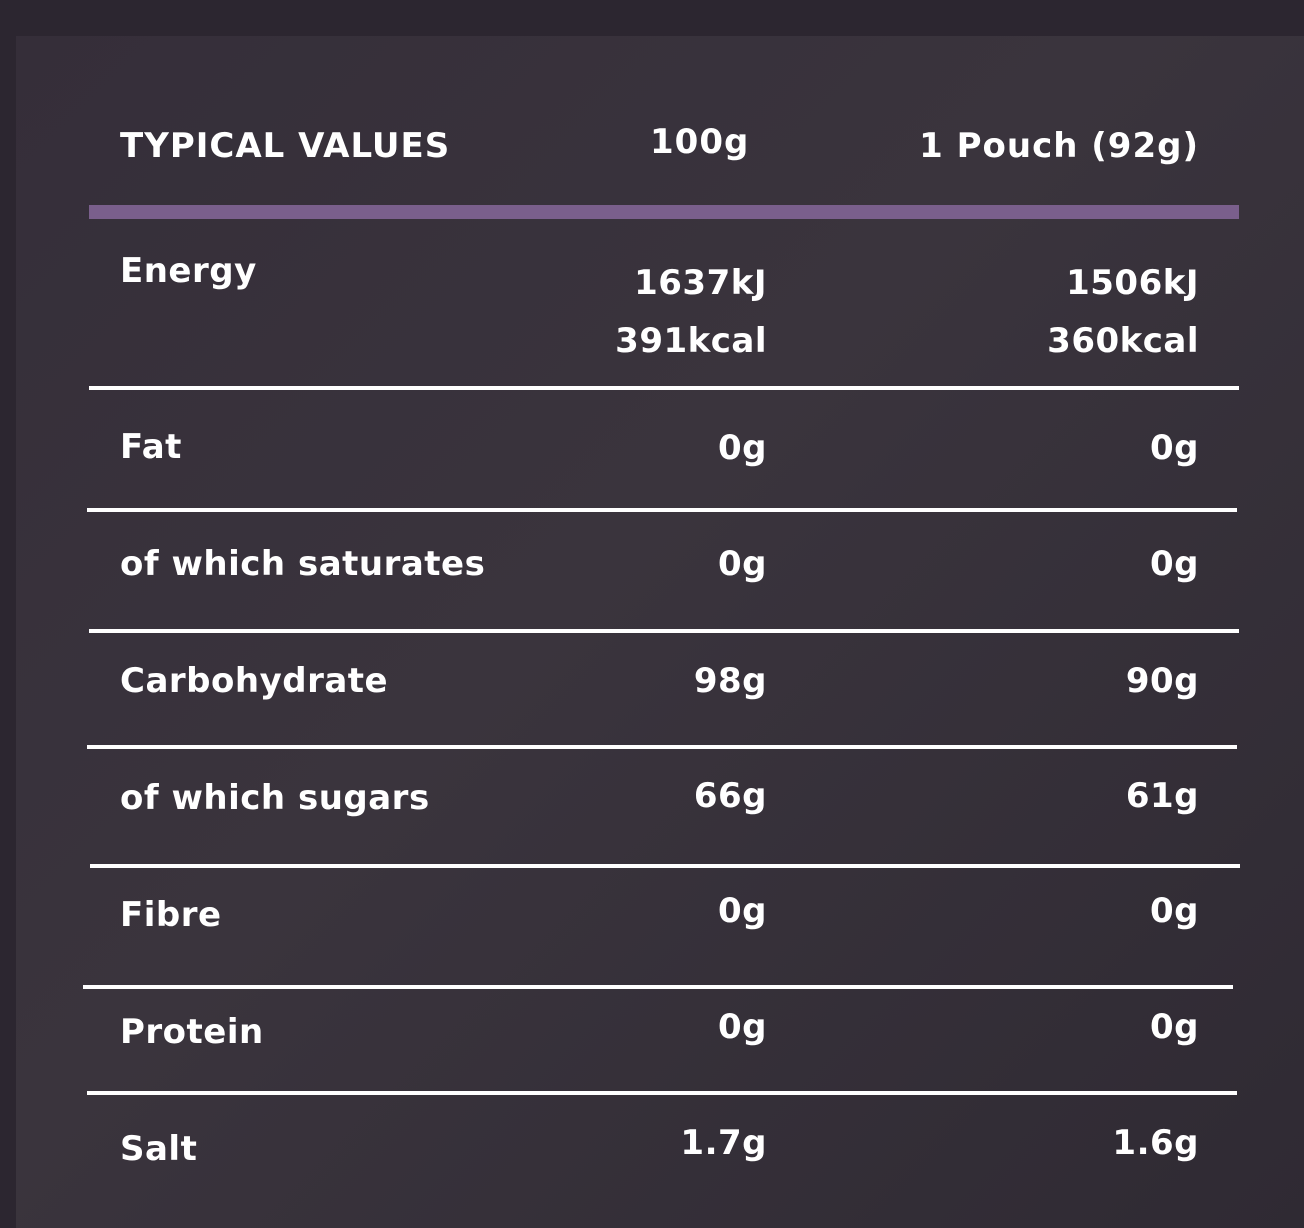  Describe the element at coordinates (1155, 1143) in the screenshot. I see `salt-pouch: 1.6g` at that location.